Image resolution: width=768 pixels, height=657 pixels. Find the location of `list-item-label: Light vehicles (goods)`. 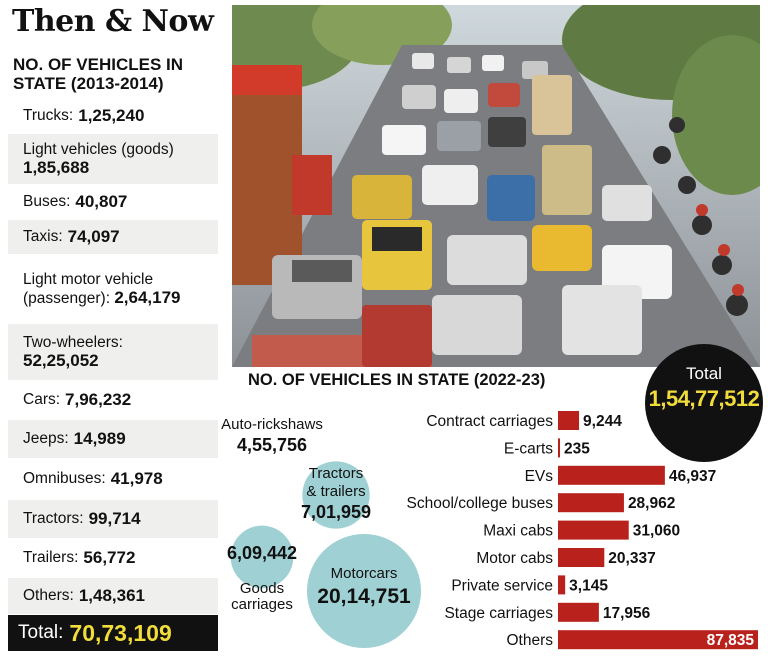

list-item-label: Light vehicles (goods) is located at coordinates (98, 149).